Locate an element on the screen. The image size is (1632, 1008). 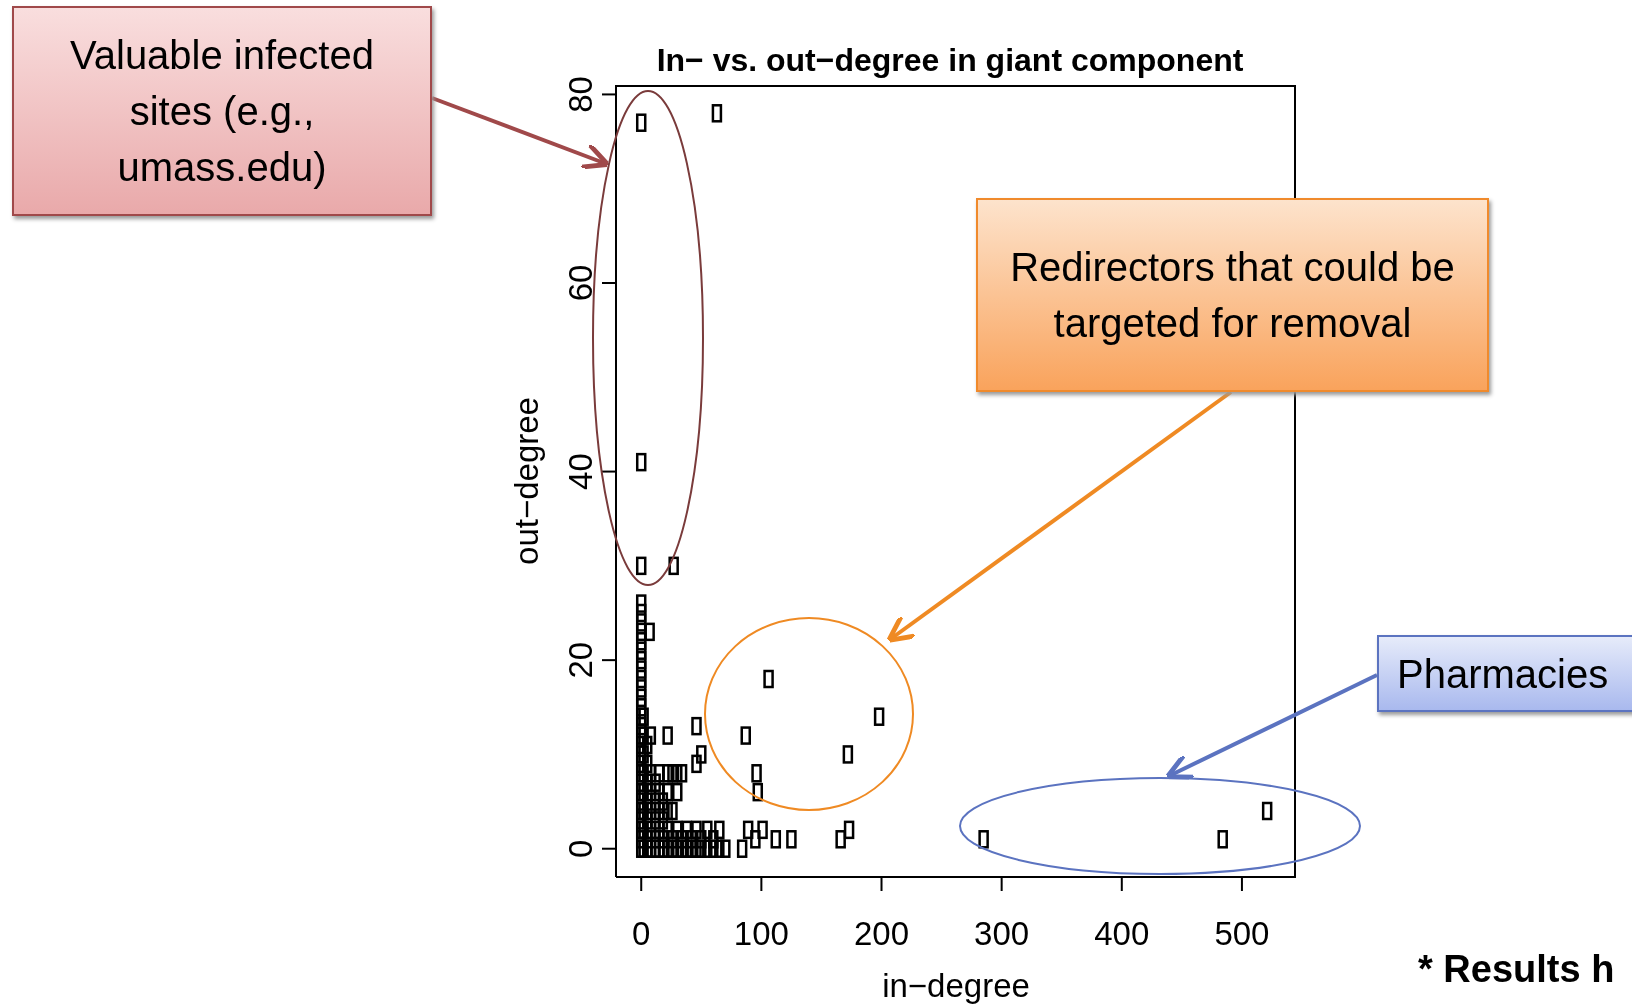
x-axis-title: in−degree is located at coordinates (956, 985).